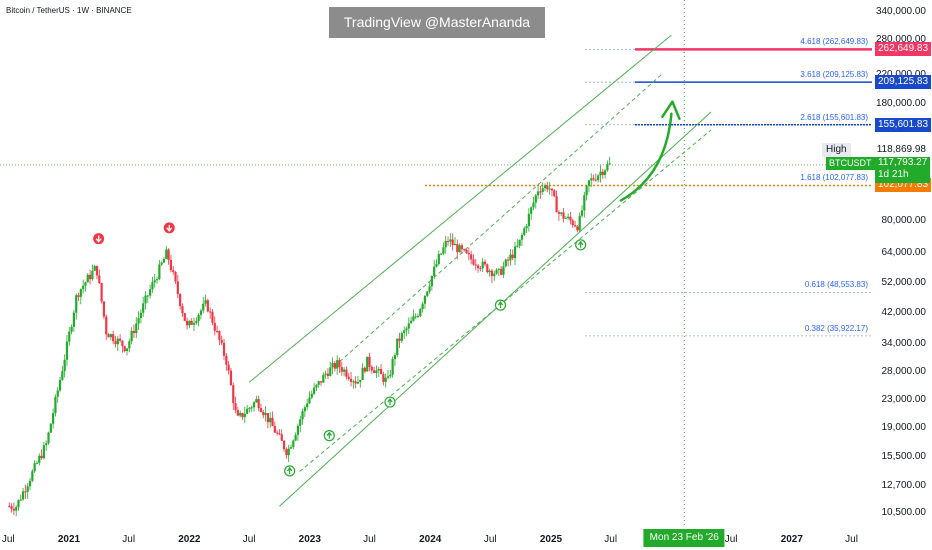 The width and height of the screenshot is (932, 550). What do you see at coordinates (189, 539) in the screenshot?
I see `time-tick-label: 2022` at bounding box center [189, 539].